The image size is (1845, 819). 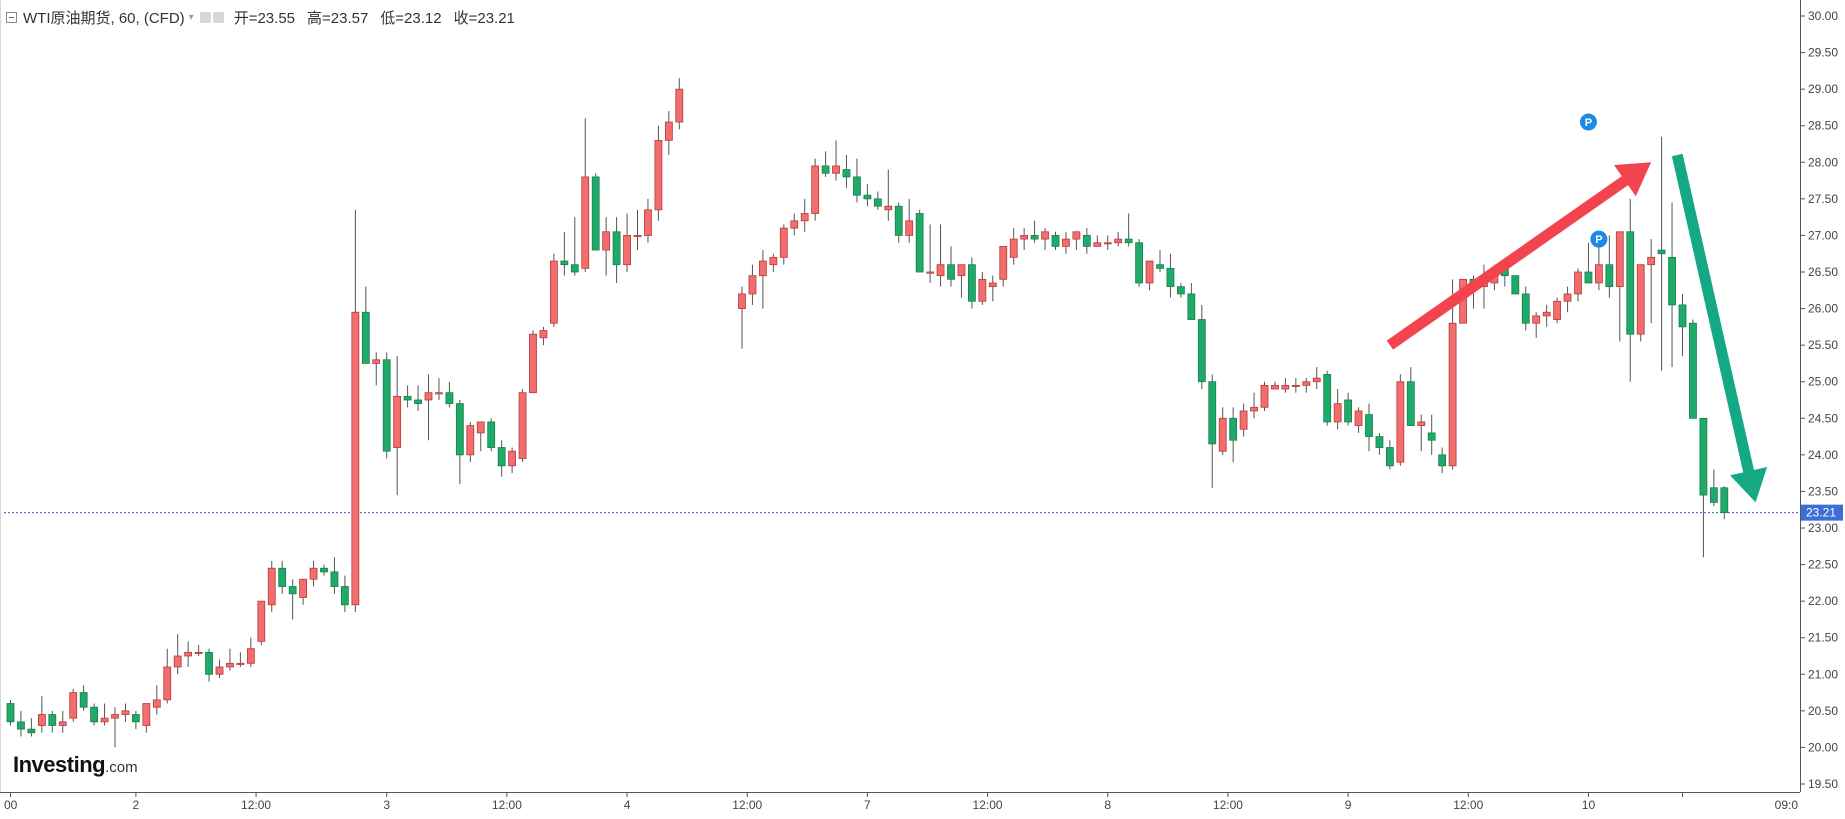 I want to click on price-tick-label: 23.50, so click(x=1823, y=491).